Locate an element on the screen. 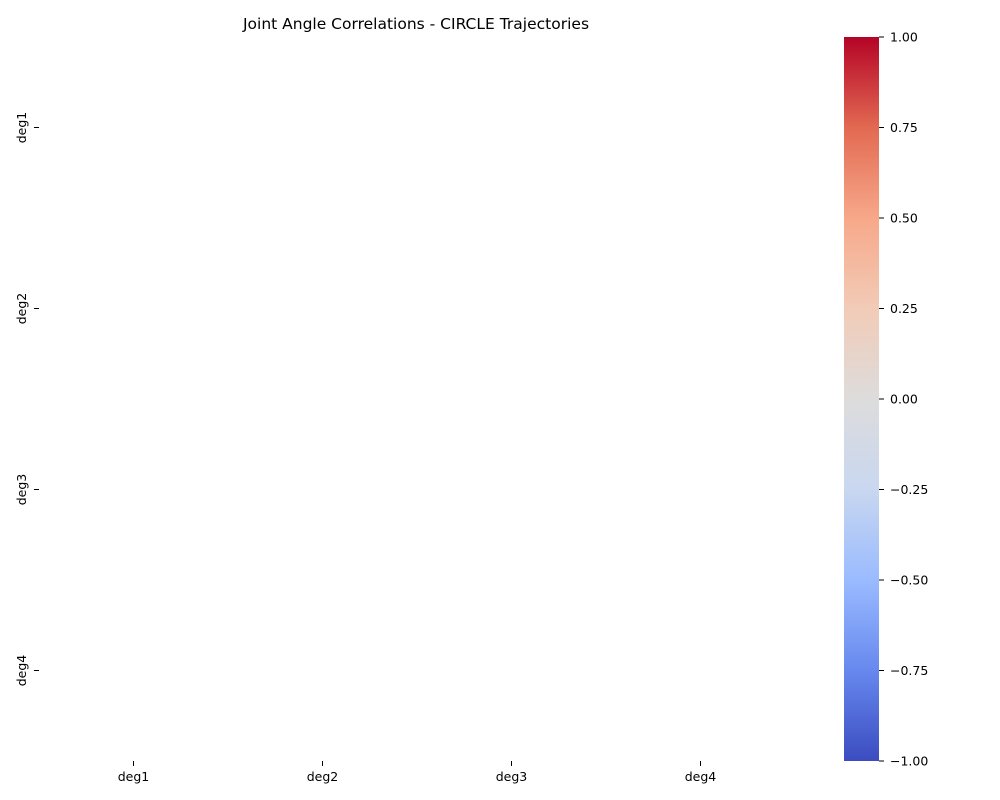 The width and height of the screenshot is (1000, 800). y-axis: deg1 deg2 deg3 deg4 is located at coordinates (26, 399).